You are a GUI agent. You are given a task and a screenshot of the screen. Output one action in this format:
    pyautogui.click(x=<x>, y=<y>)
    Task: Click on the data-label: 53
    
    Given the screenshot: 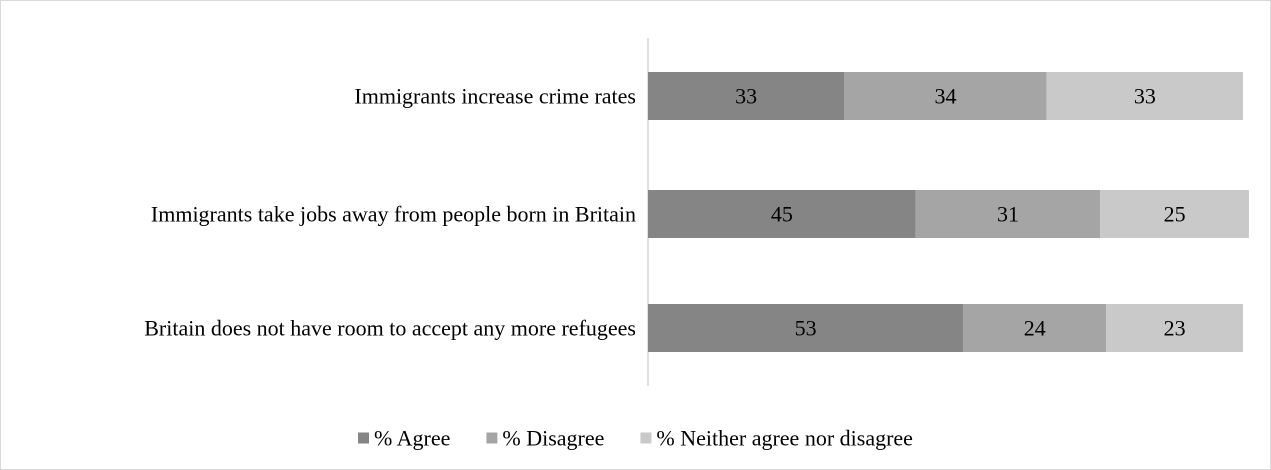 What is the action you would take?
    pyautogui.click(x=806, y=328)
    